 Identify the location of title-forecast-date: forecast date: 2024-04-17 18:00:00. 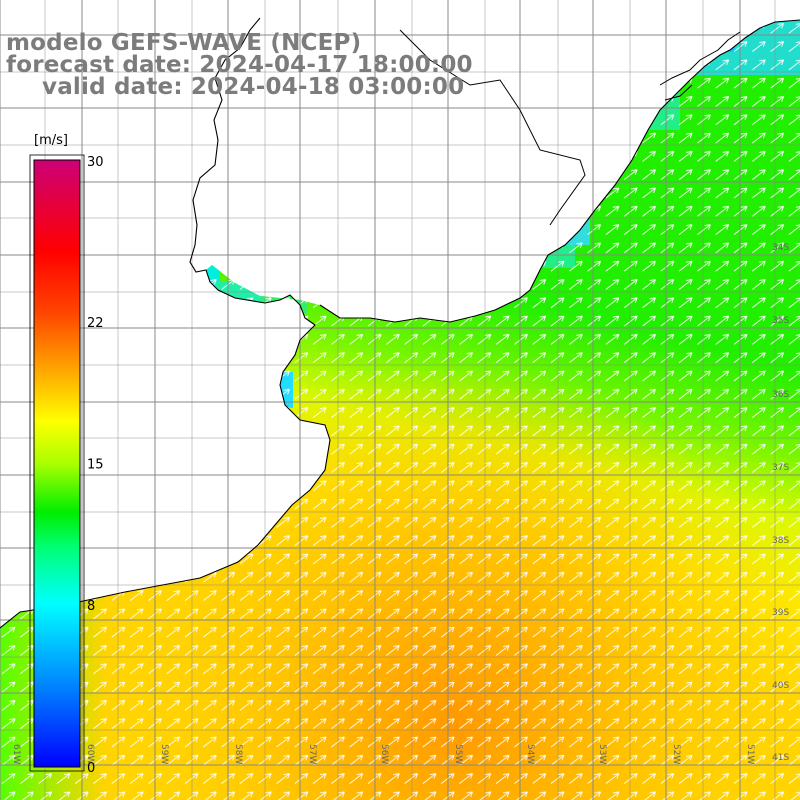
(239, 65).